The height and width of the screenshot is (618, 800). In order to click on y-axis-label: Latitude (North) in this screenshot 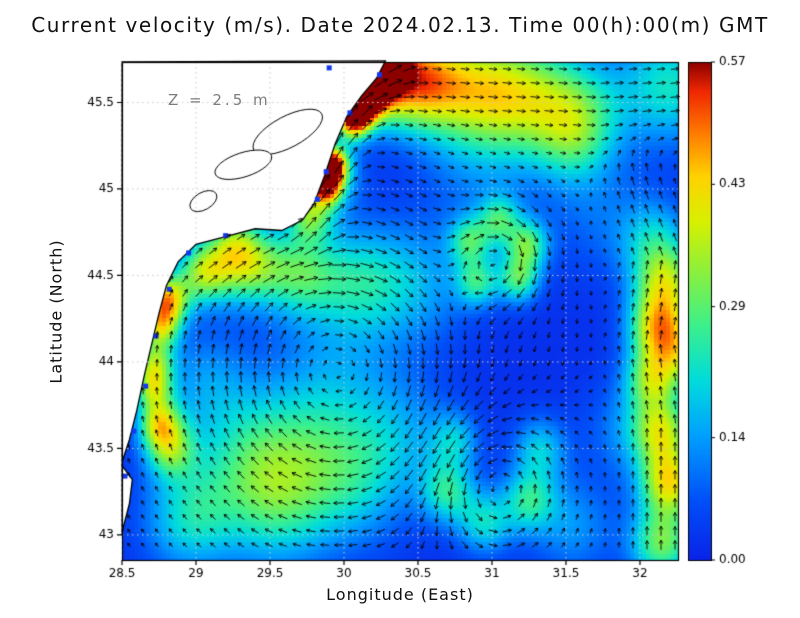, I will do `click(56, 311)`.